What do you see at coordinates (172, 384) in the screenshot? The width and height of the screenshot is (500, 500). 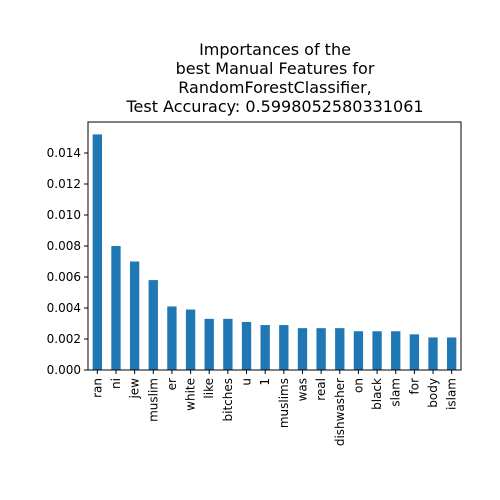 I see `x-tick-label: er` at bounding box center [172, 384].